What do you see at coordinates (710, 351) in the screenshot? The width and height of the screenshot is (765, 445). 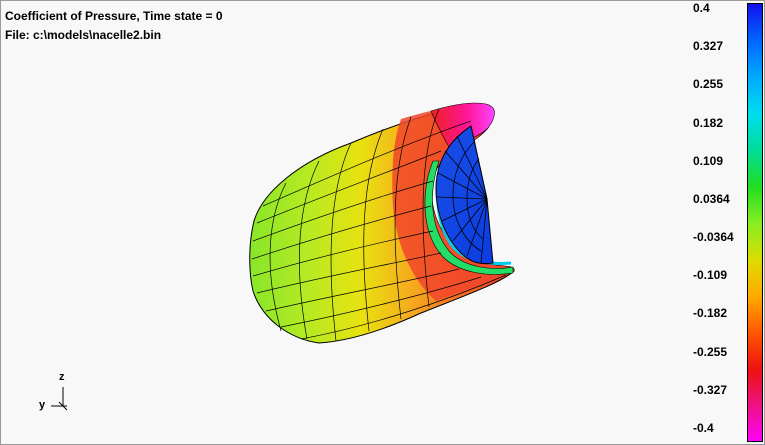 I see `legend-tick-label: -0.255` at bounding box center [710, 351].